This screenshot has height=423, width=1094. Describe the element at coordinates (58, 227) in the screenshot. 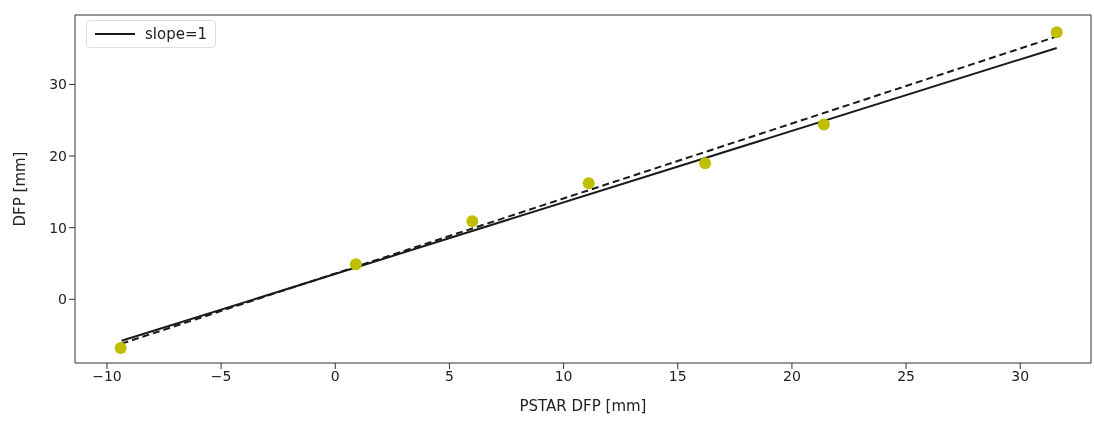

I see `y-tick-label: 10` at that location.